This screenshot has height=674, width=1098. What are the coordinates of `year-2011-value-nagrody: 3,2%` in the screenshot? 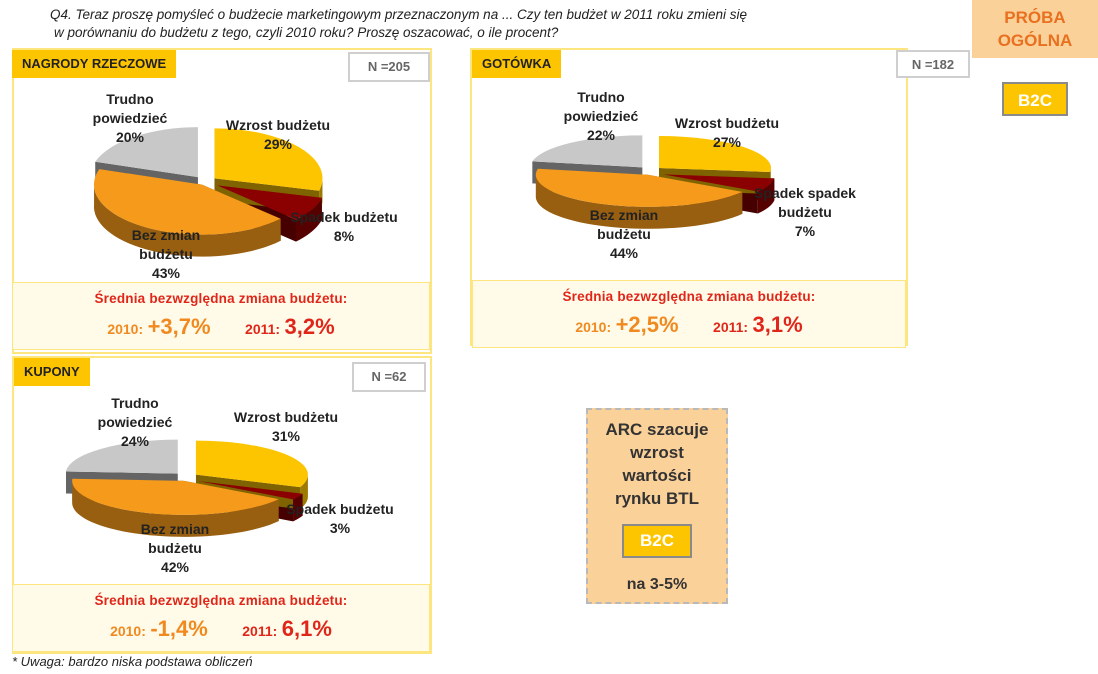 It's located at (309, 326).